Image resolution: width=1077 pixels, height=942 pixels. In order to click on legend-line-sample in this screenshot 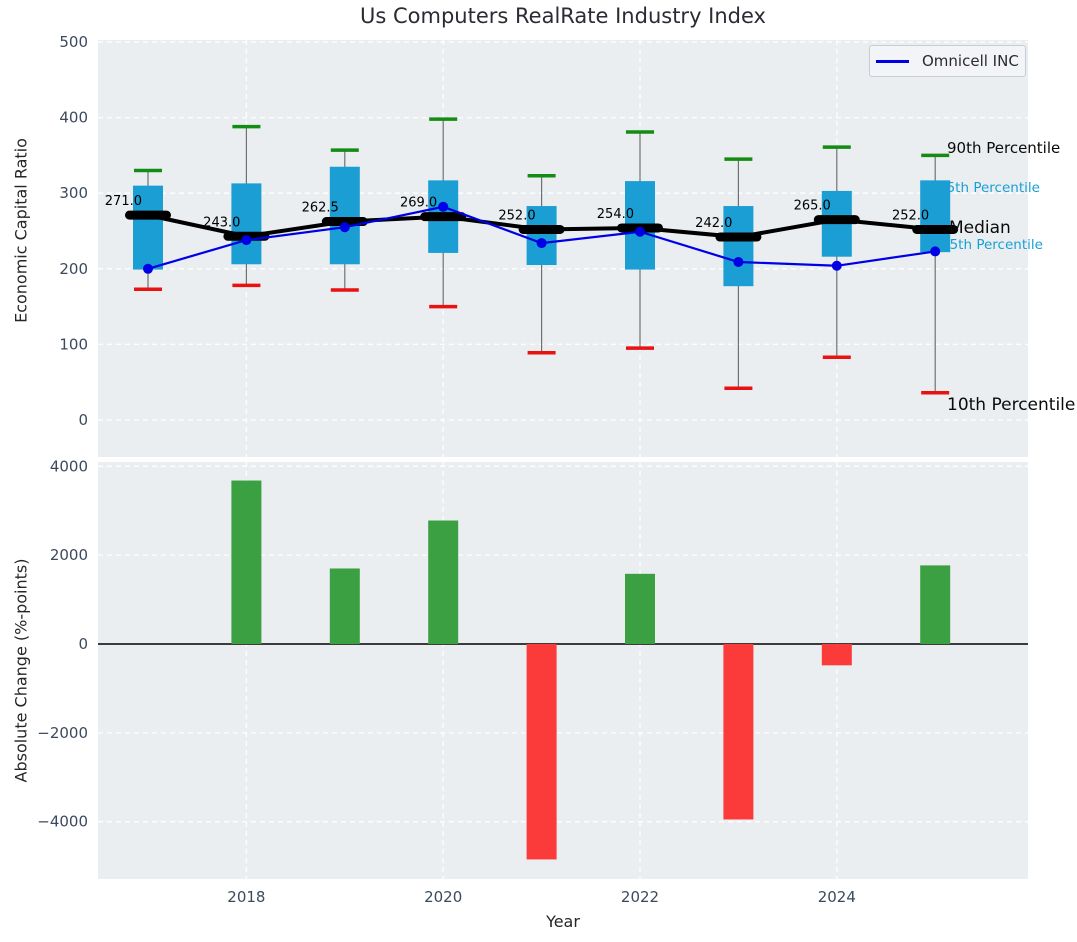, I will do `click(892, 61)`.